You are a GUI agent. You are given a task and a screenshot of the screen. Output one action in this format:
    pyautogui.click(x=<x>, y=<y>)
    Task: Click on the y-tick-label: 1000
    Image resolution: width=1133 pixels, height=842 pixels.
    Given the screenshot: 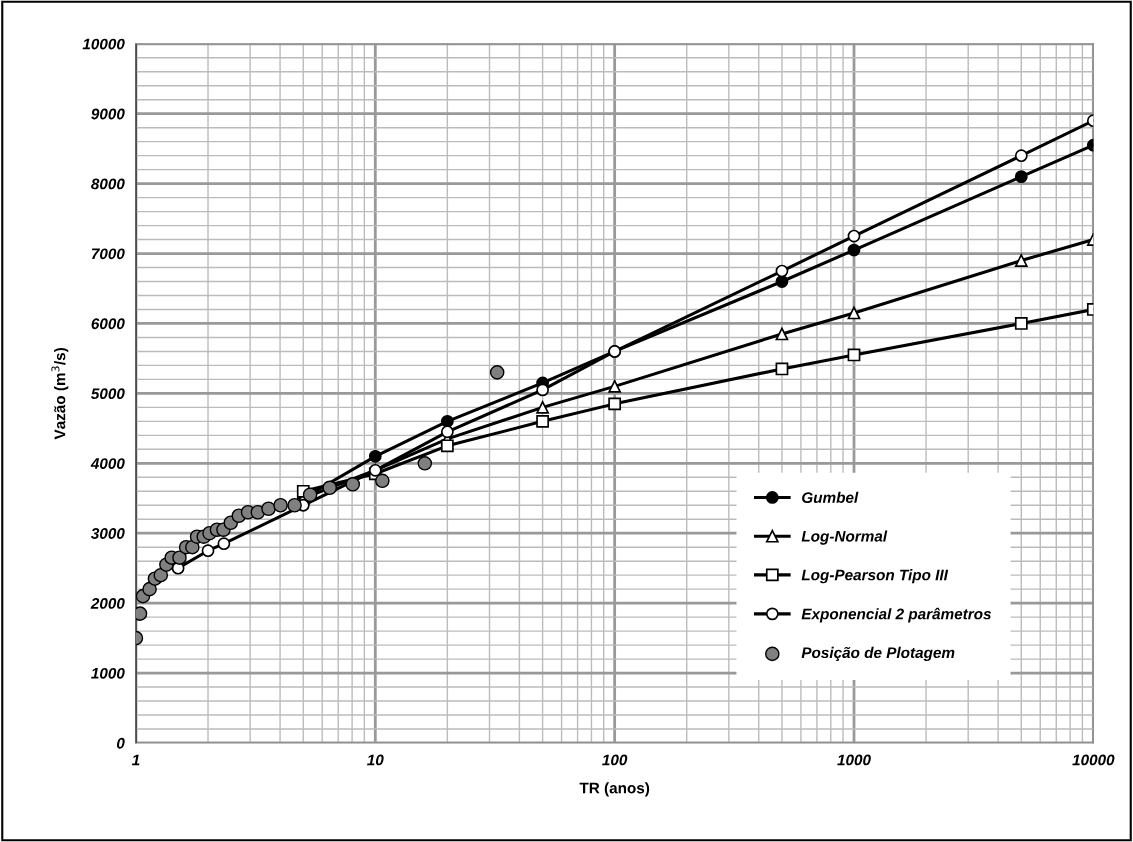 What is the action you would take?
    pyautogui.click(x=108, y=673)
    